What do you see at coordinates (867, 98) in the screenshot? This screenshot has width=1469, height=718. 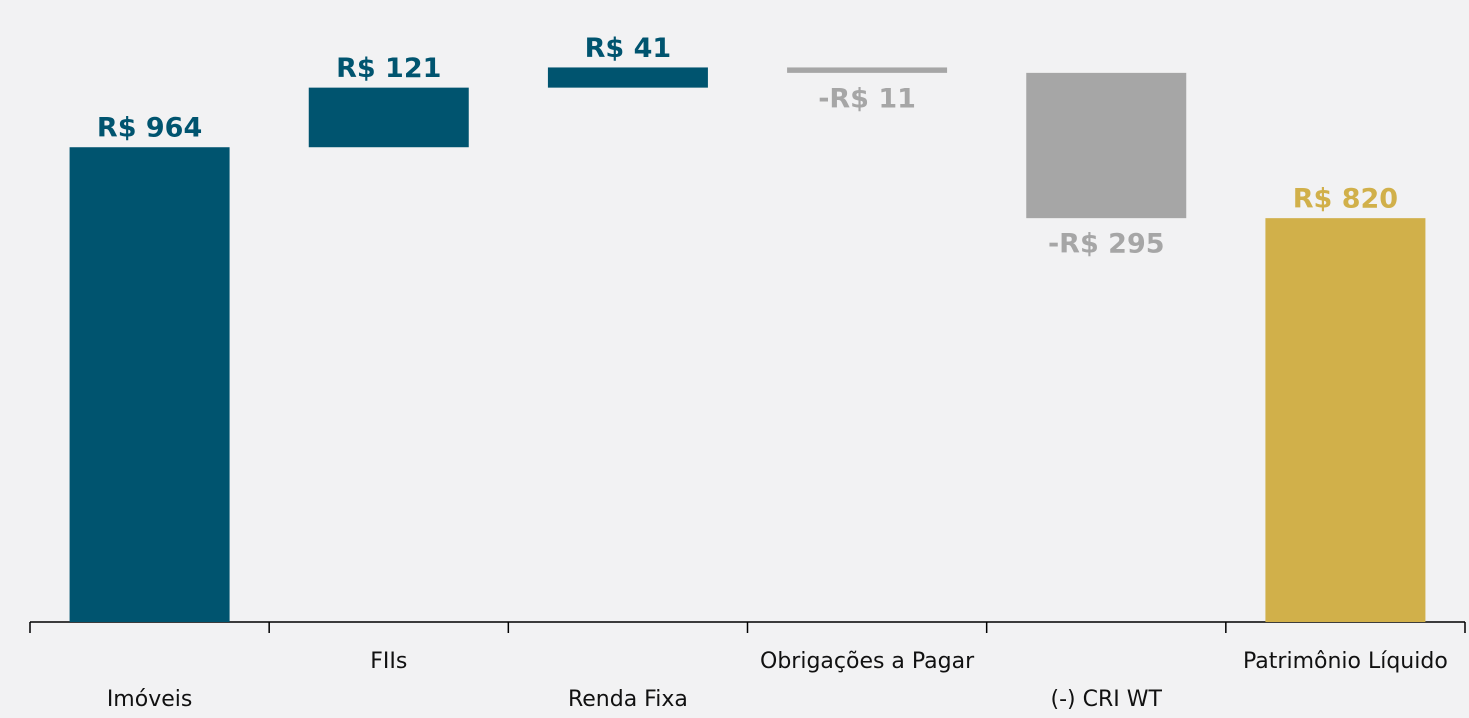 I see `value-label: -R$ 11` at bounding box center [867, 98].